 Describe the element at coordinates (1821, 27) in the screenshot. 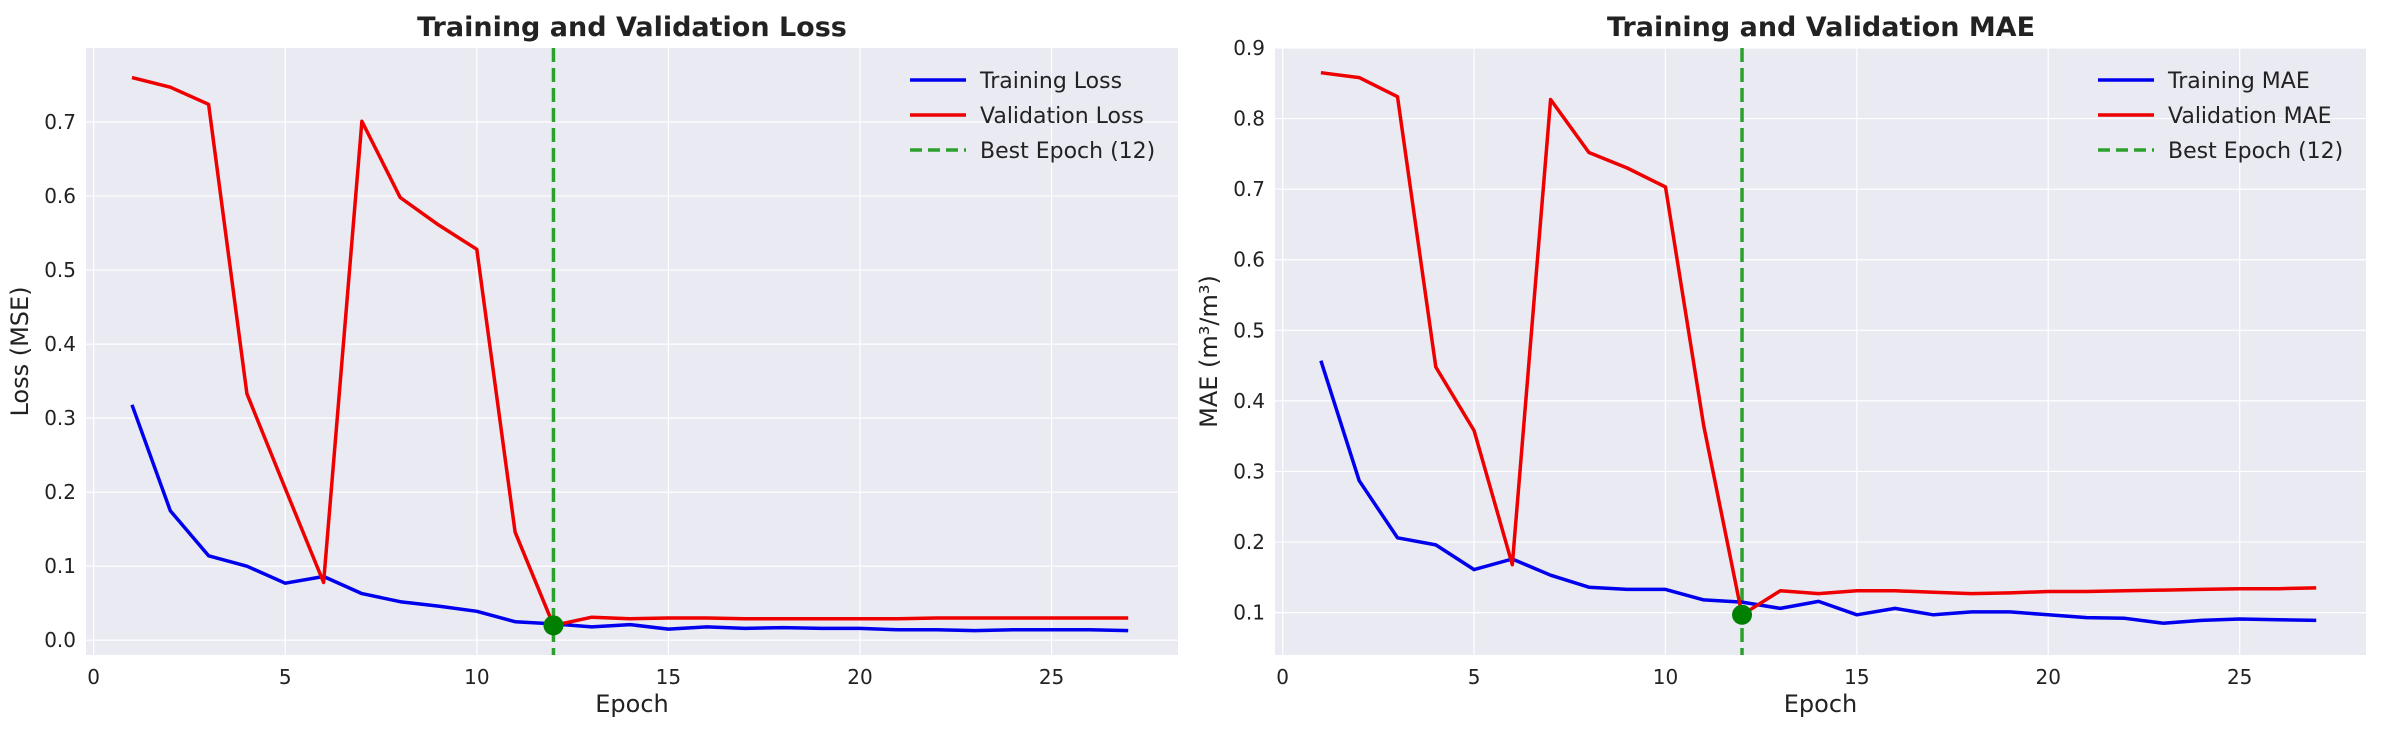

I see `mae-chart-title: Training and Validation MAE` at that location.